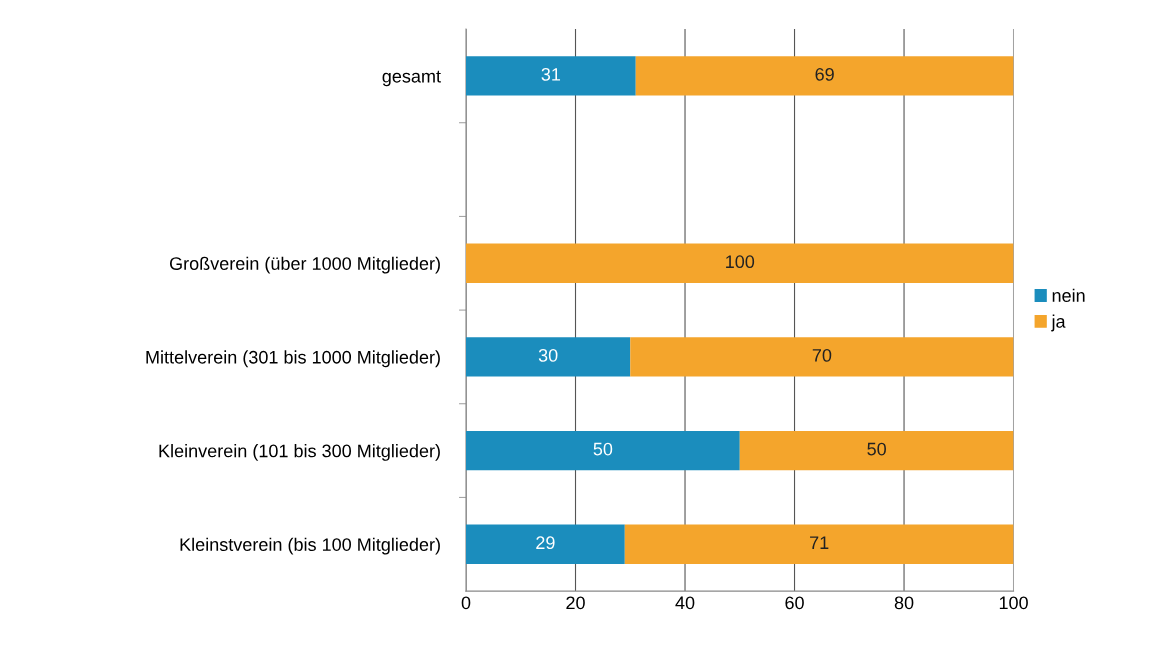  I want to click on data-label: 30, so click(548, 355).